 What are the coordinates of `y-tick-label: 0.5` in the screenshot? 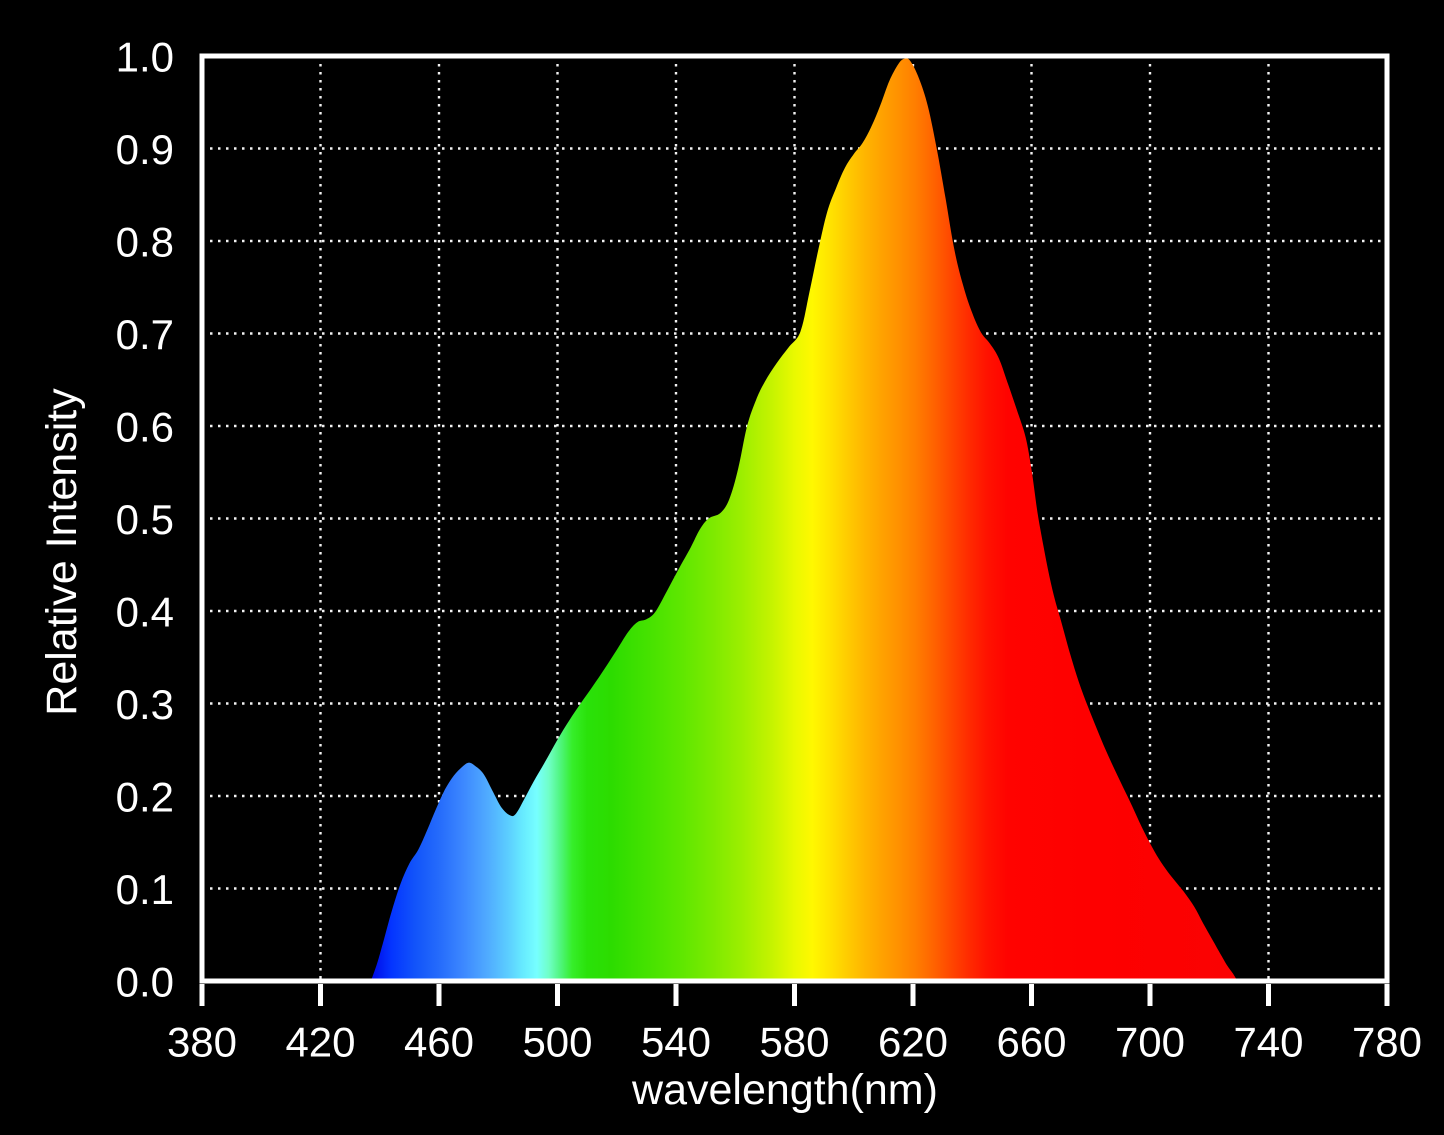 It's located at (145, 519).